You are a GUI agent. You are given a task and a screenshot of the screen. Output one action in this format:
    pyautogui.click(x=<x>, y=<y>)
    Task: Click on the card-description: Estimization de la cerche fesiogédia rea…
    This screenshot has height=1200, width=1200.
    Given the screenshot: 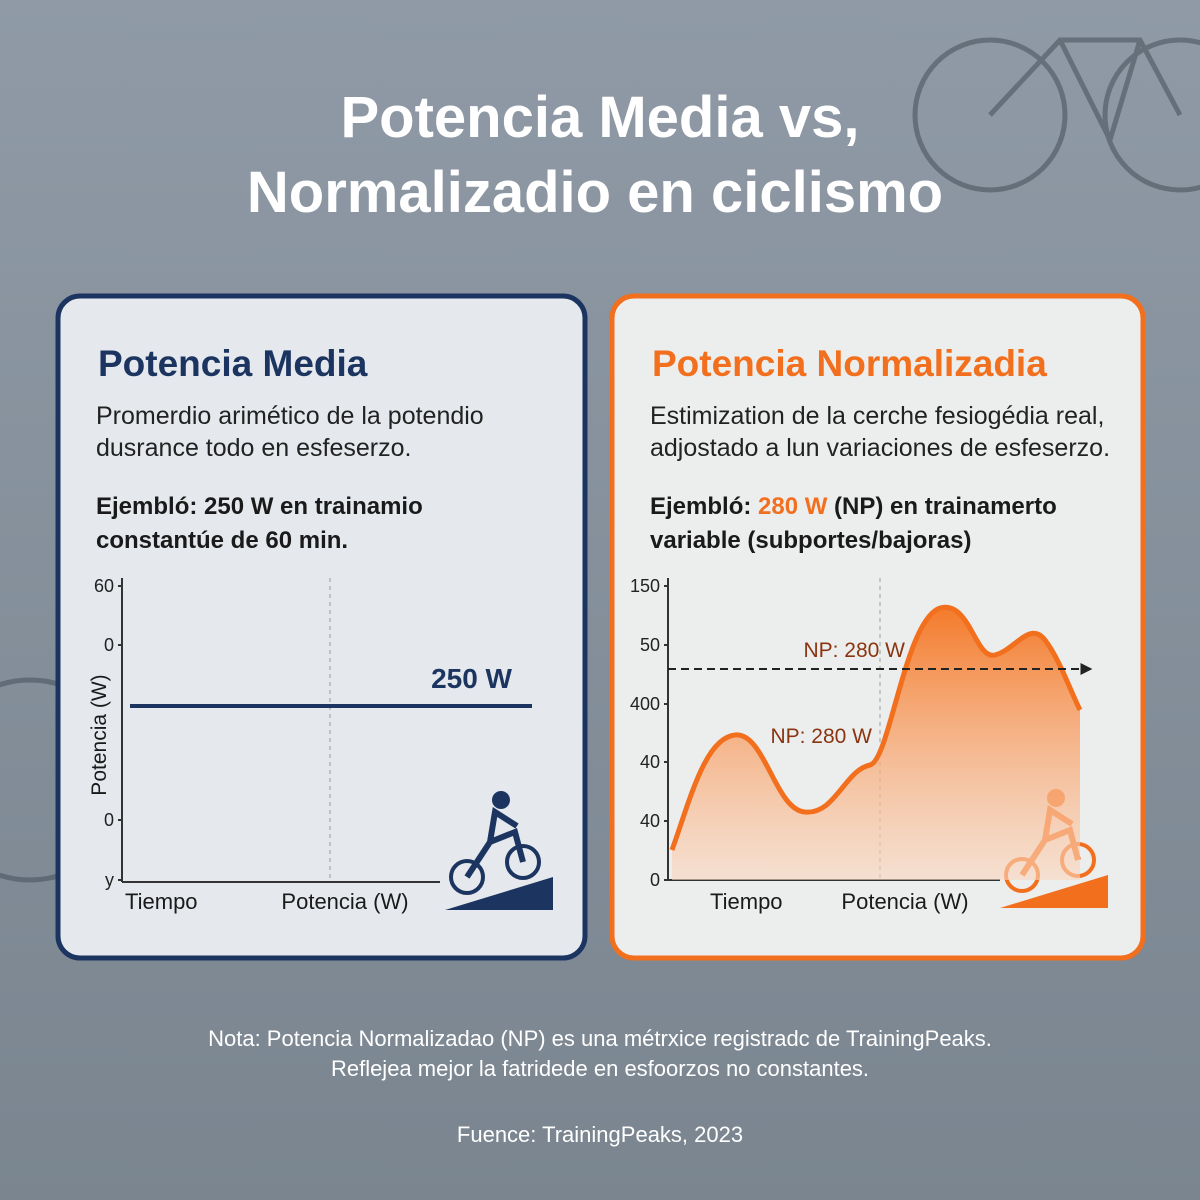 What is the action you would take?
    pyautogui.click(x=877, y=416)
    